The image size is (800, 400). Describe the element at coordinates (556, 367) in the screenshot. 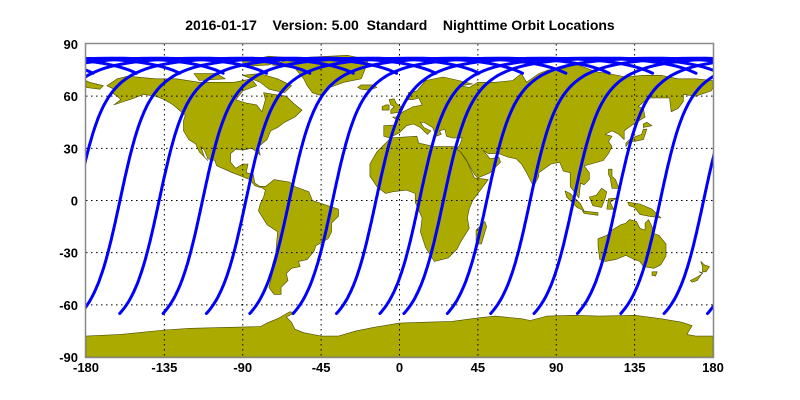

I see `x-tick-label: 90` at that location.